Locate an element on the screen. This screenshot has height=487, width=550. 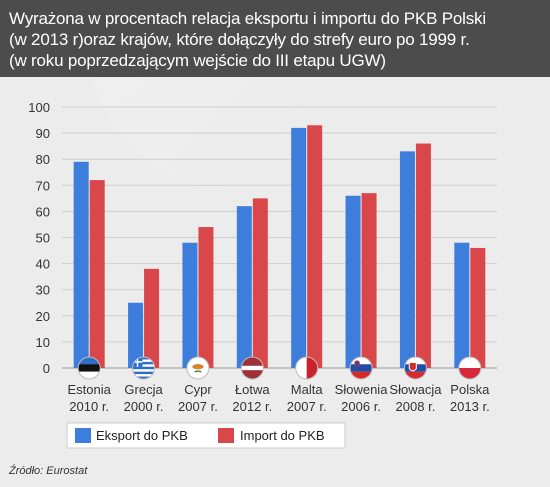
cyprus-flag-icon is located at coordinates (198, 368).